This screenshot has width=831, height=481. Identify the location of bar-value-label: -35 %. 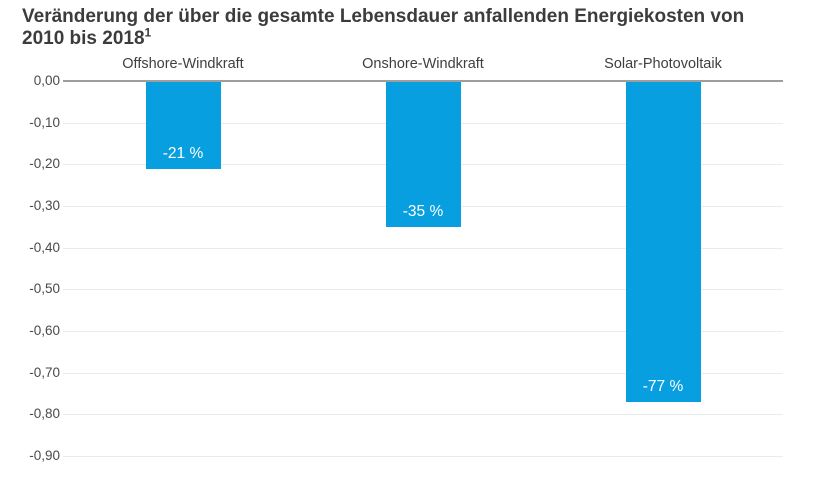
(423, 211).